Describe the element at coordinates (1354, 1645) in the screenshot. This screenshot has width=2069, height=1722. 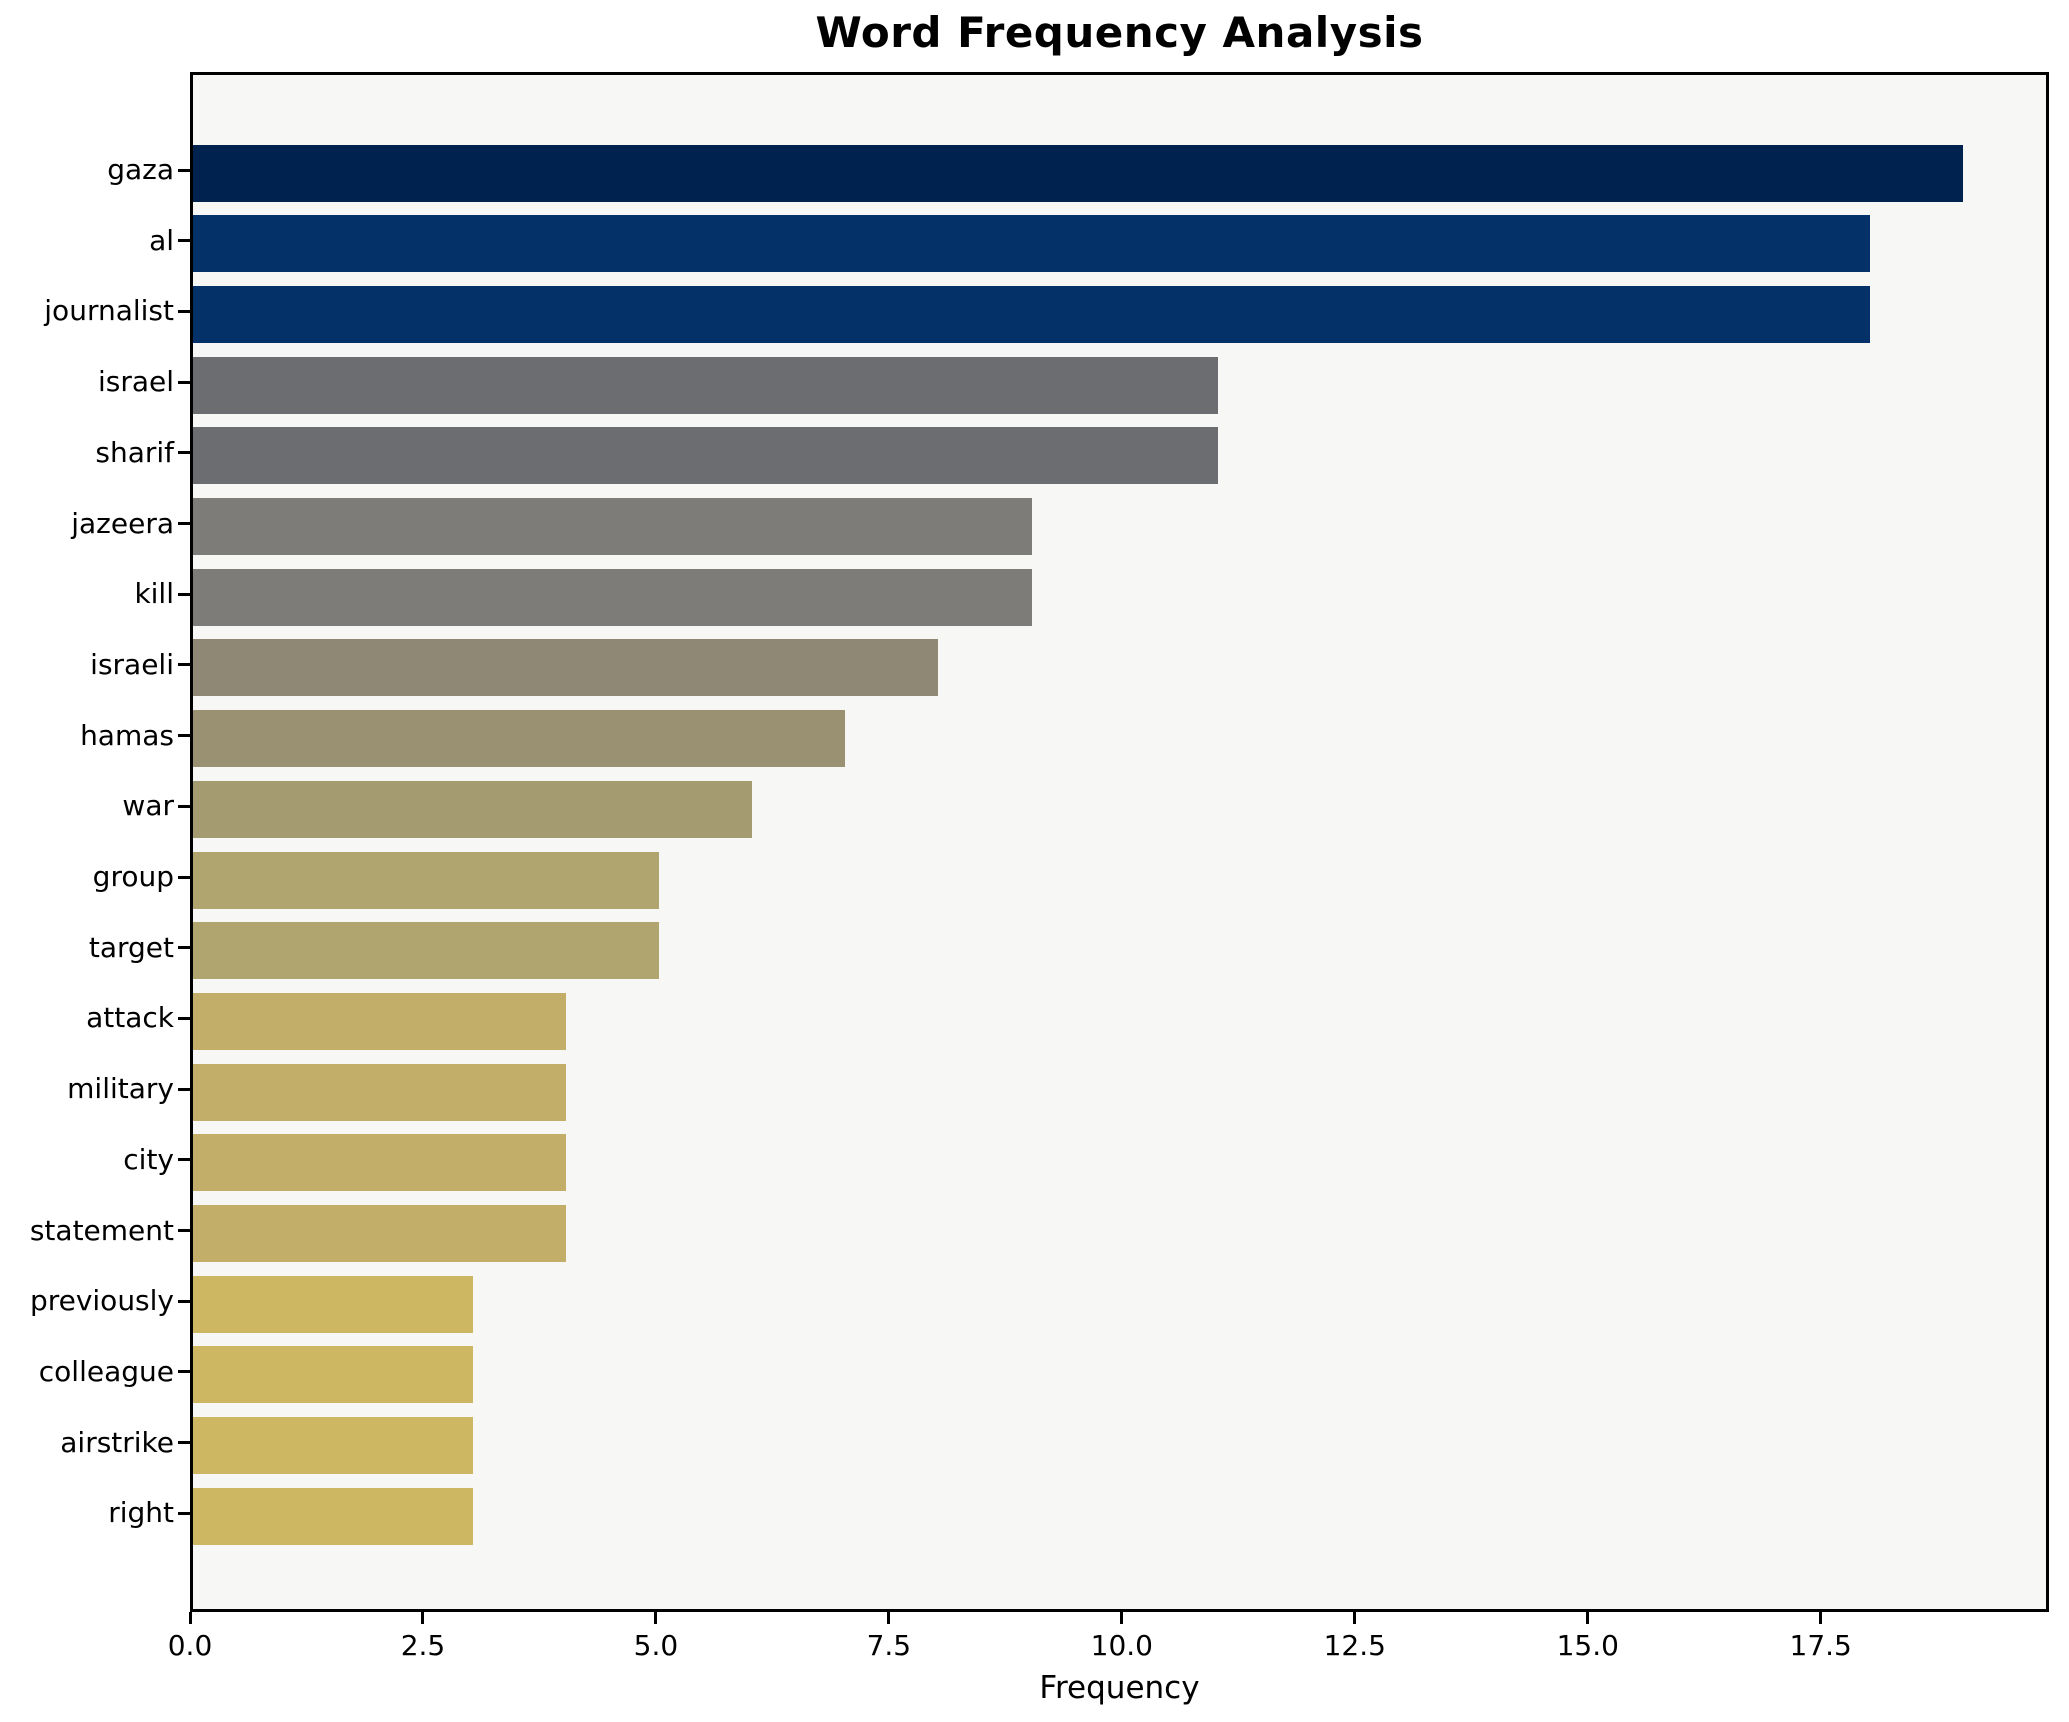
I see `x-tick-label-12.5: 12.5` at that location.